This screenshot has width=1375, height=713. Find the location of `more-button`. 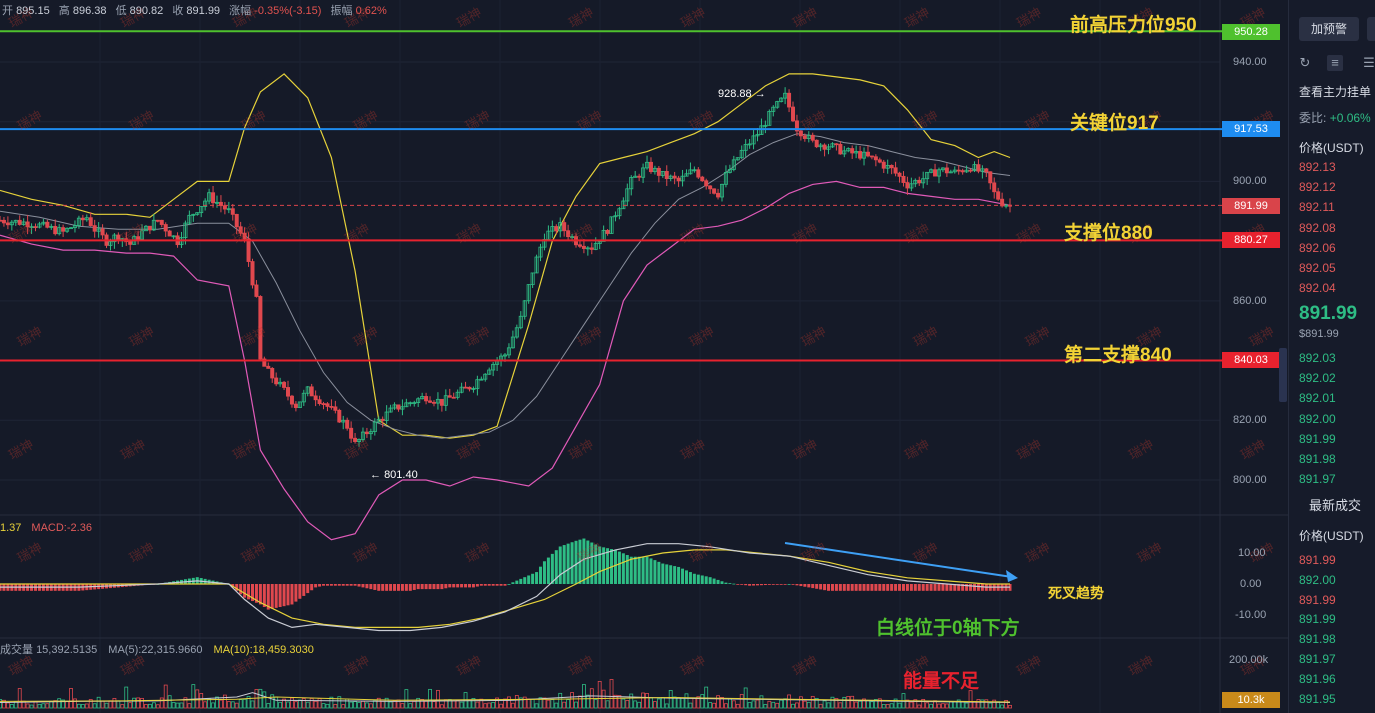

more-button is located at coordinates (1371, 29).